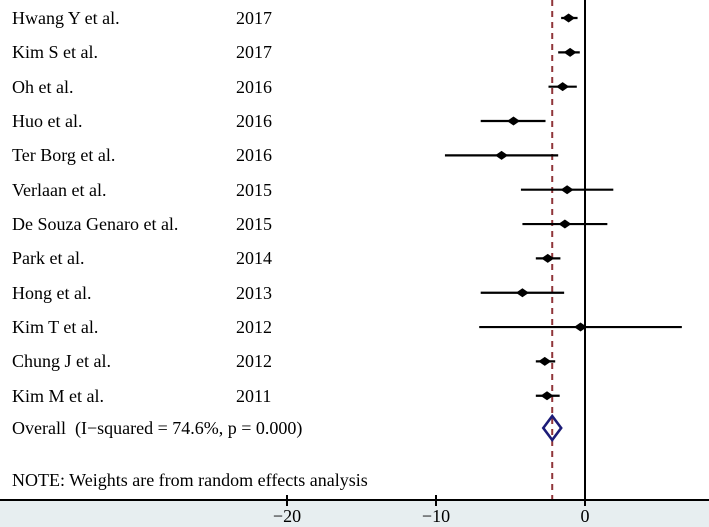  Describe the element at coordinates (287, 516) in the screenshot. I see `x-axis-tick-label: −20` at that location.